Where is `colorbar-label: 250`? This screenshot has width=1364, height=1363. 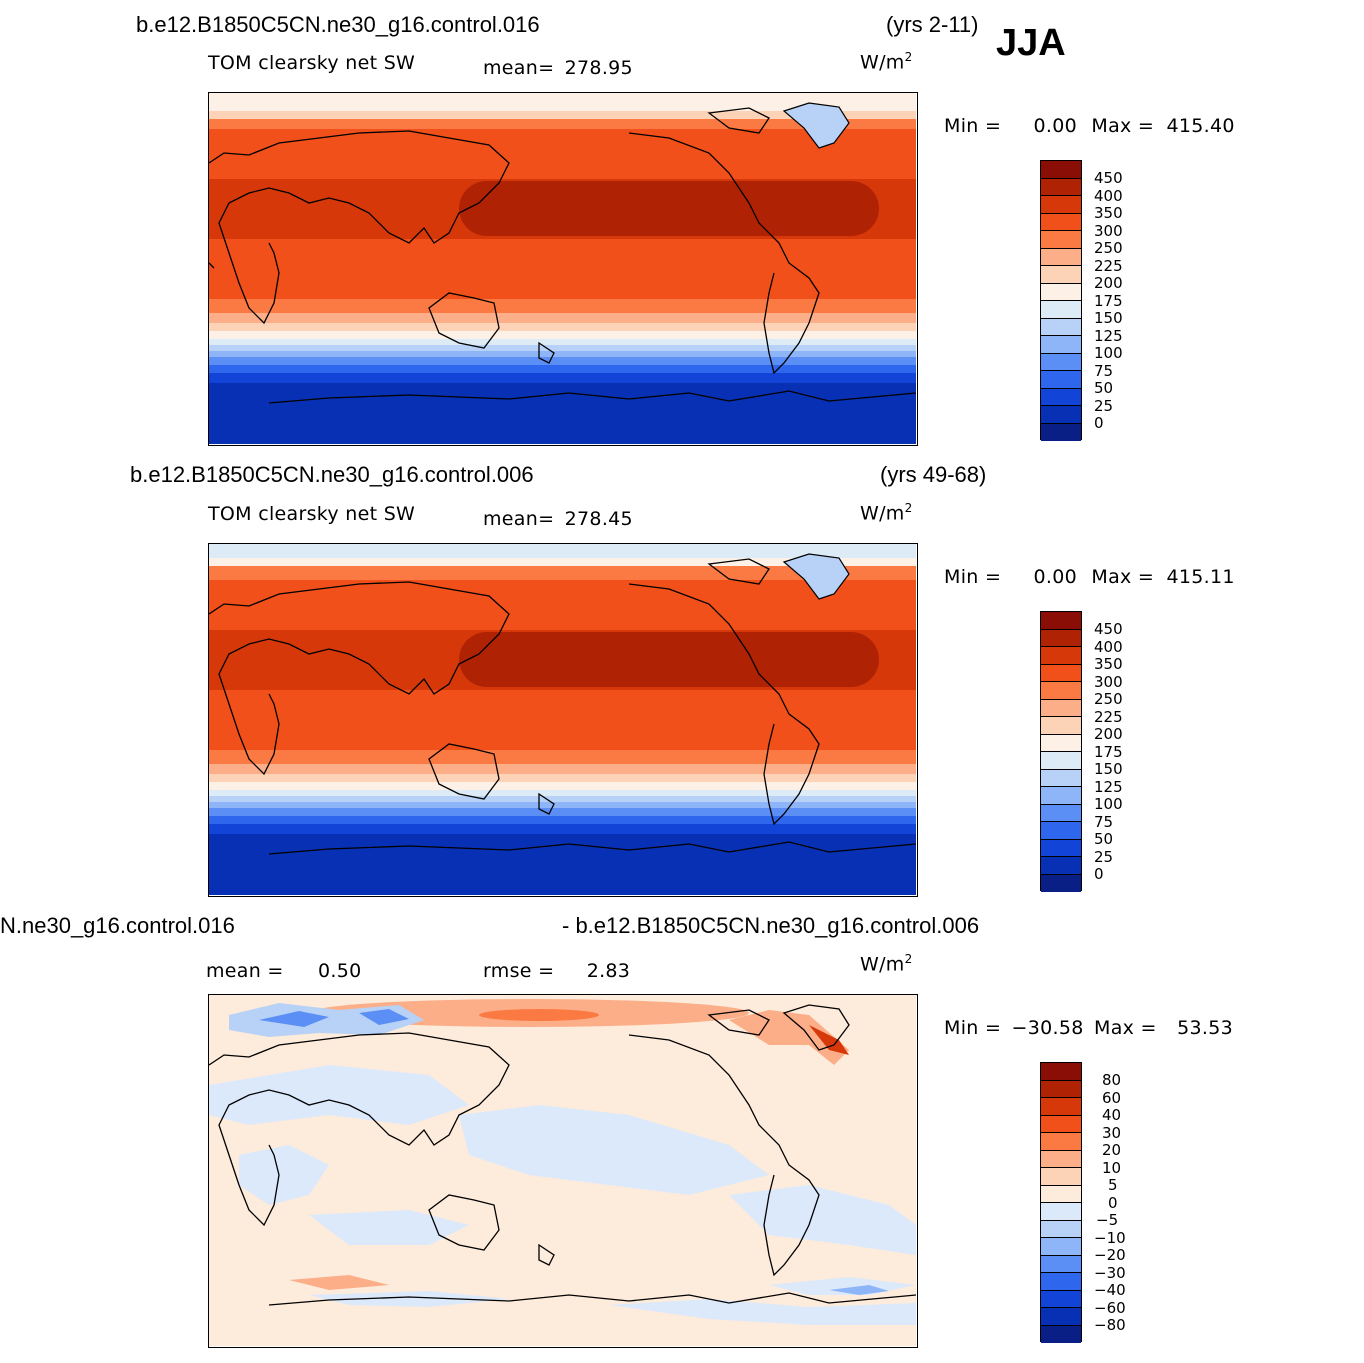 colorbar-label: 250 is located at coordinates (1108, 248).